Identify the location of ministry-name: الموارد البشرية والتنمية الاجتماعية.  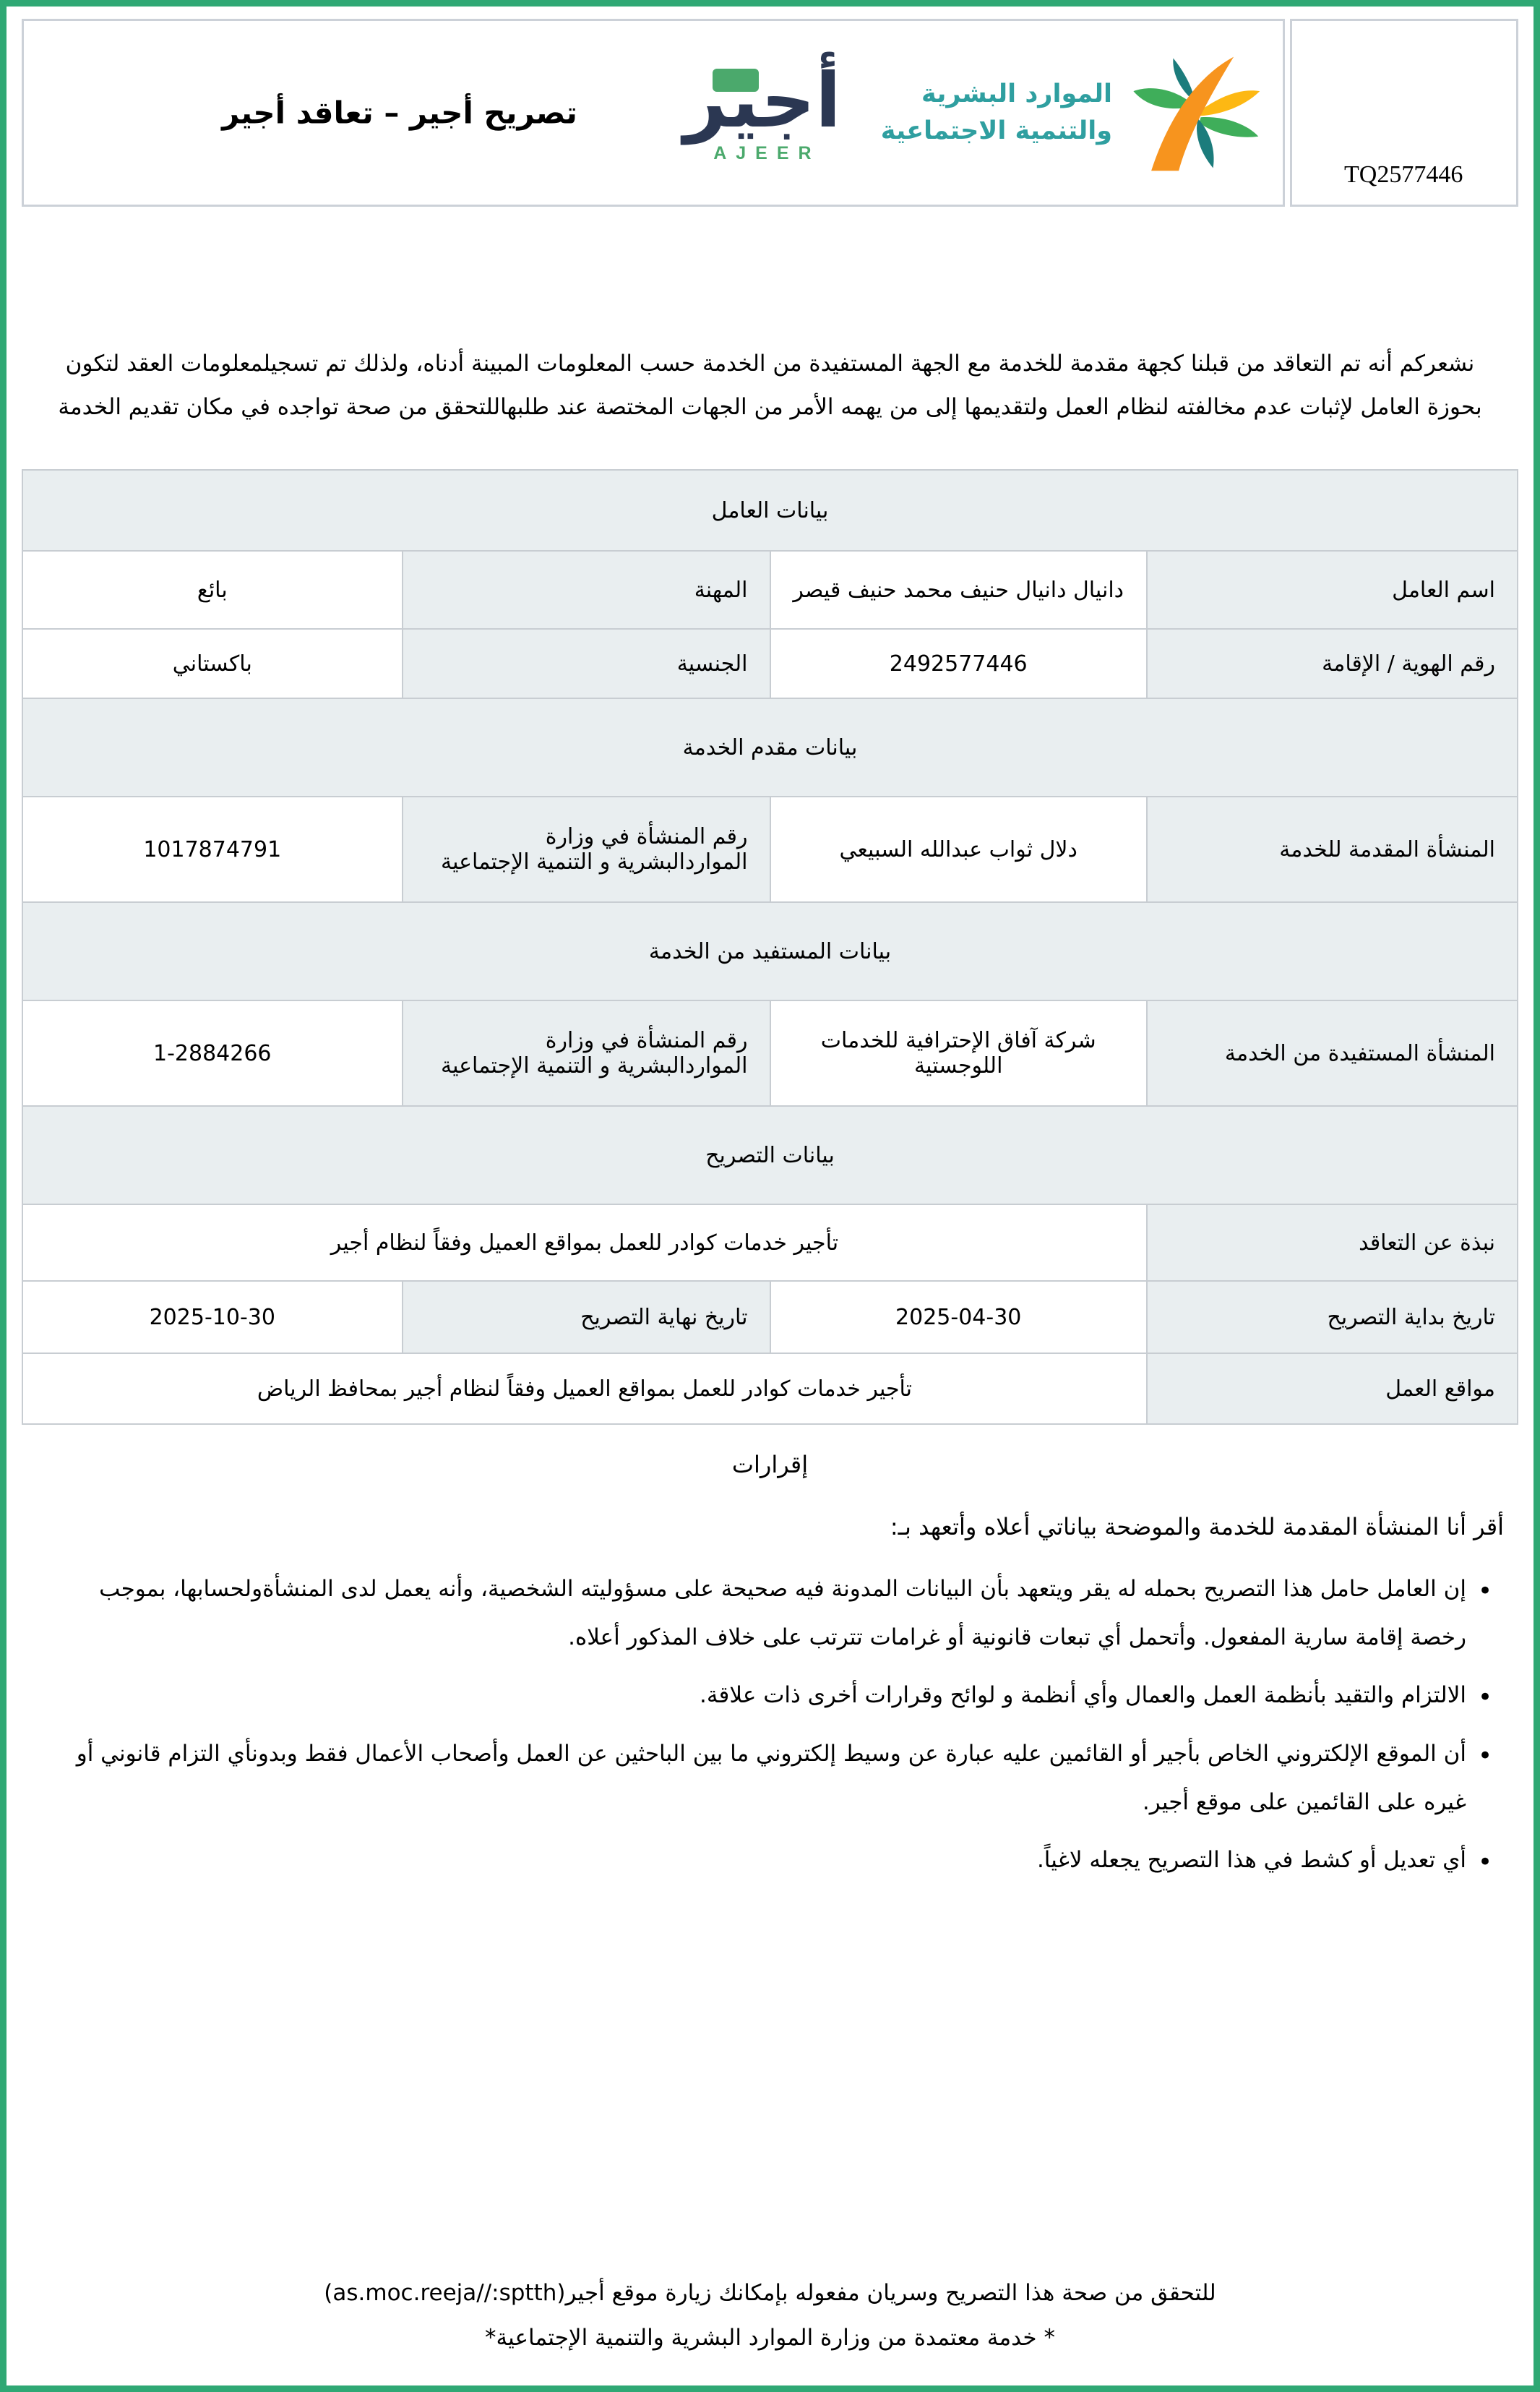
(996, 113).